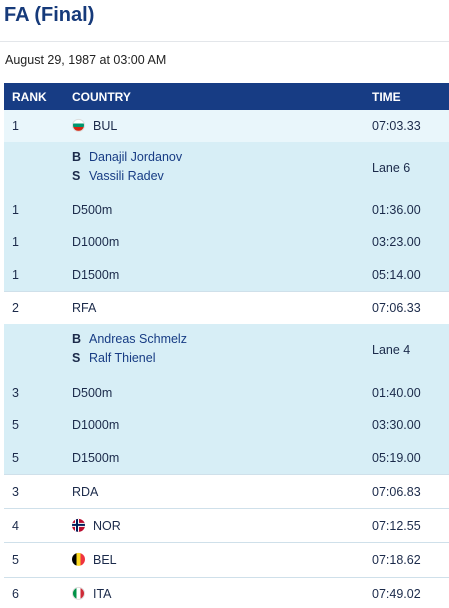 The height and width of the screenshot is (608, 449). Describe the element at coordinates (86, 60) in the screenshot. I see `race-date: August 29, 1987 at 03:00 AM` at that location.